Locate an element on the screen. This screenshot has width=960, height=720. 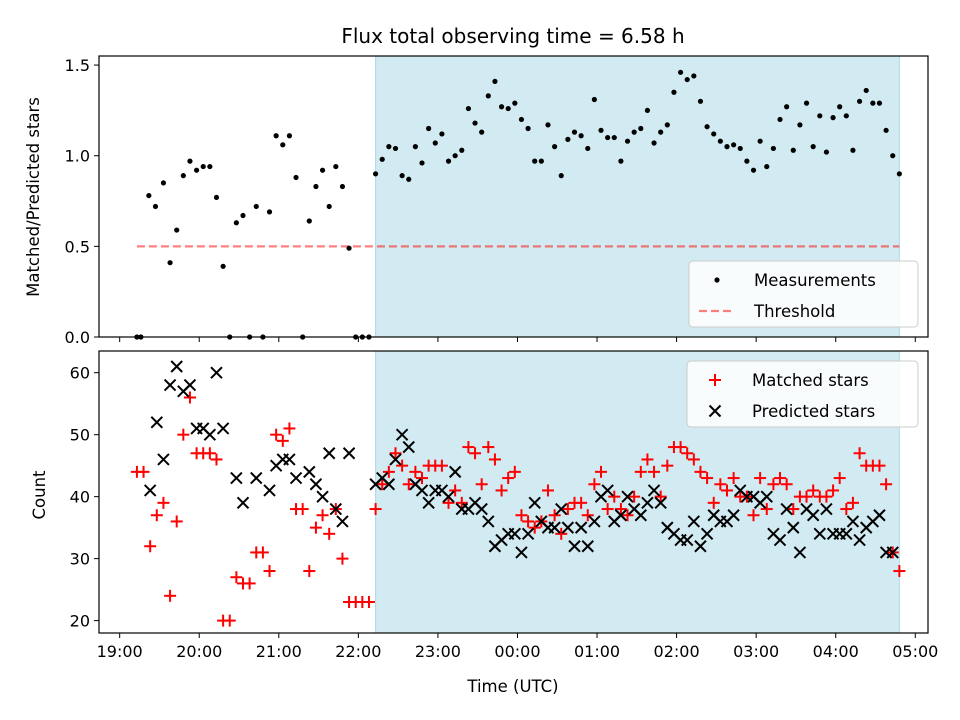
x-axis-label: Time (UTC) is located at coordinates (512, 686).